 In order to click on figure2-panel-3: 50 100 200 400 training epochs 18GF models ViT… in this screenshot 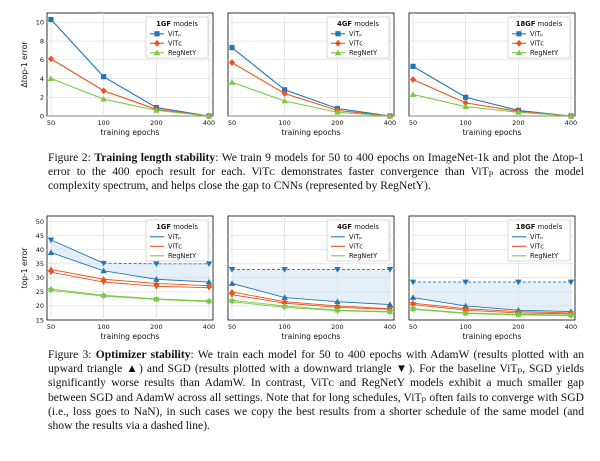, I will do `click(492, 74)`.